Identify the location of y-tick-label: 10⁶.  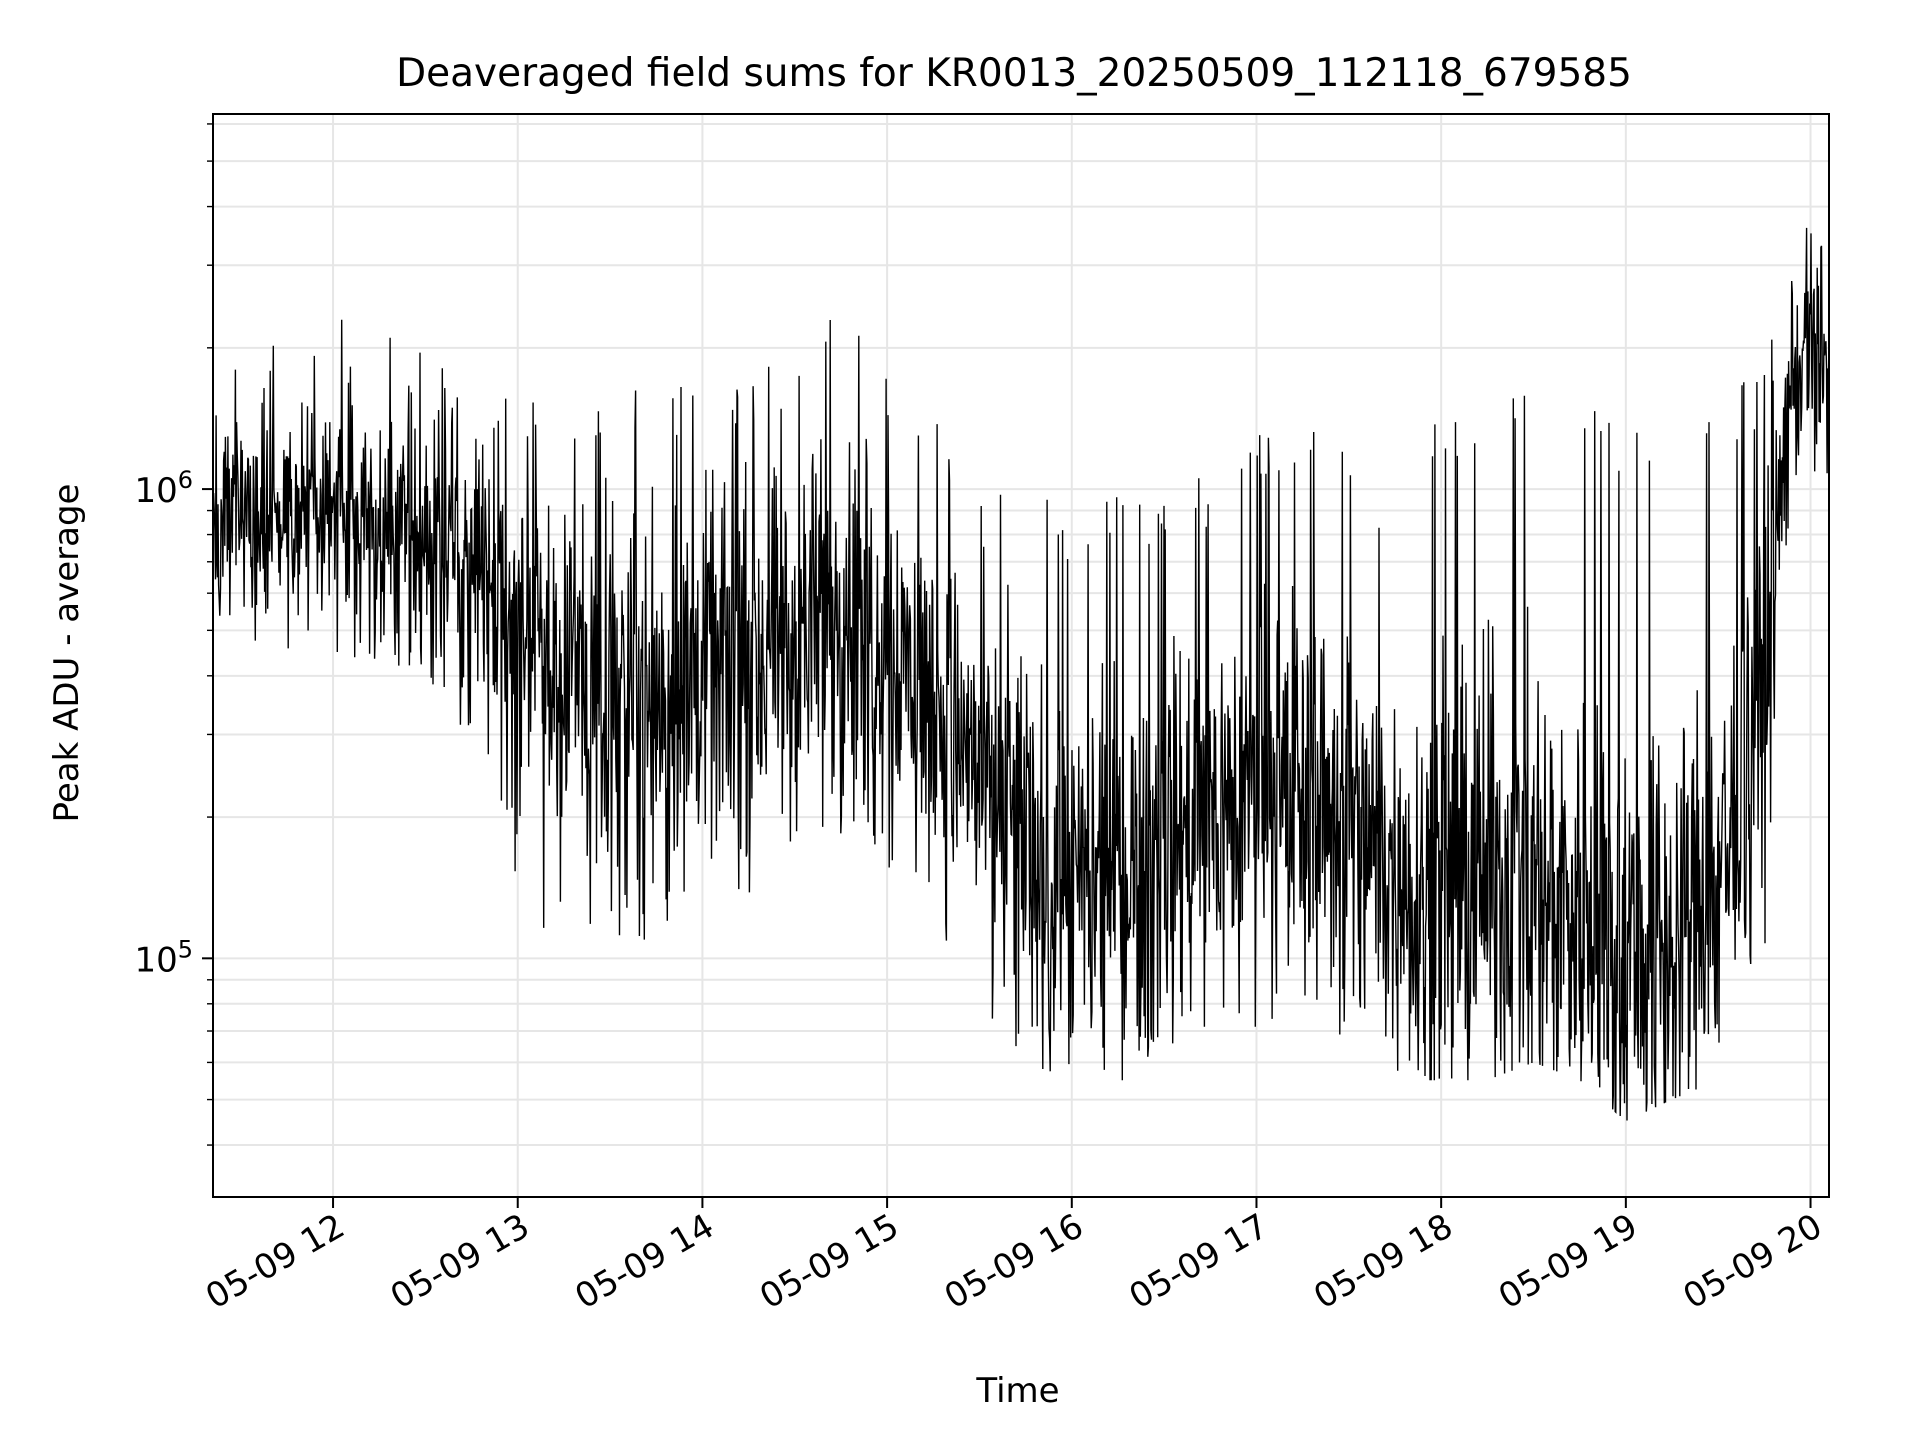
(163, 488).